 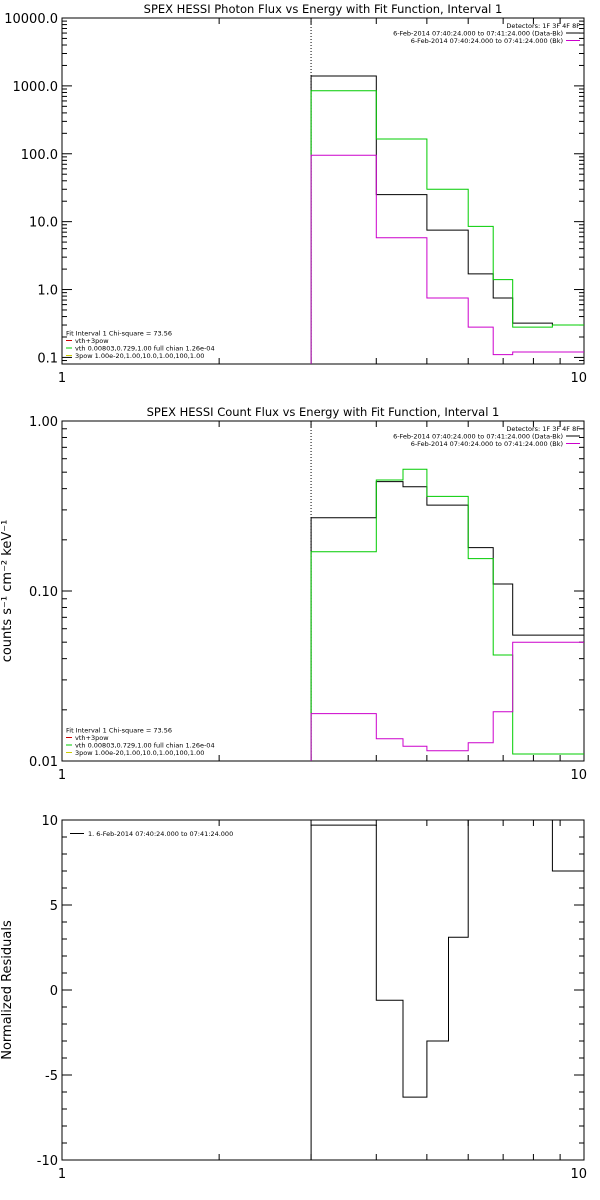 I want to click on y-tick-label: 1000.0, so click(x=36, y=87).